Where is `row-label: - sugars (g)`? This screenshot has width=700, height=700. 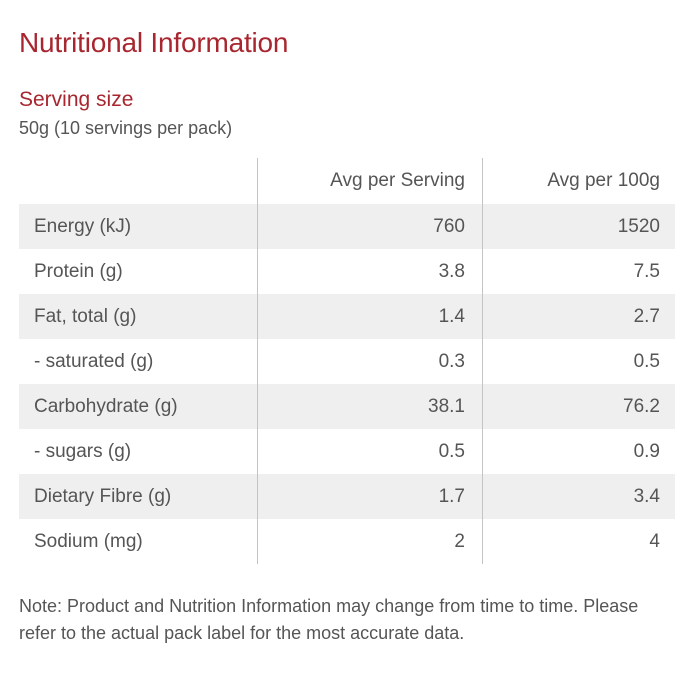 row-label: - sugars (g) is located at coordinates (138, 451).